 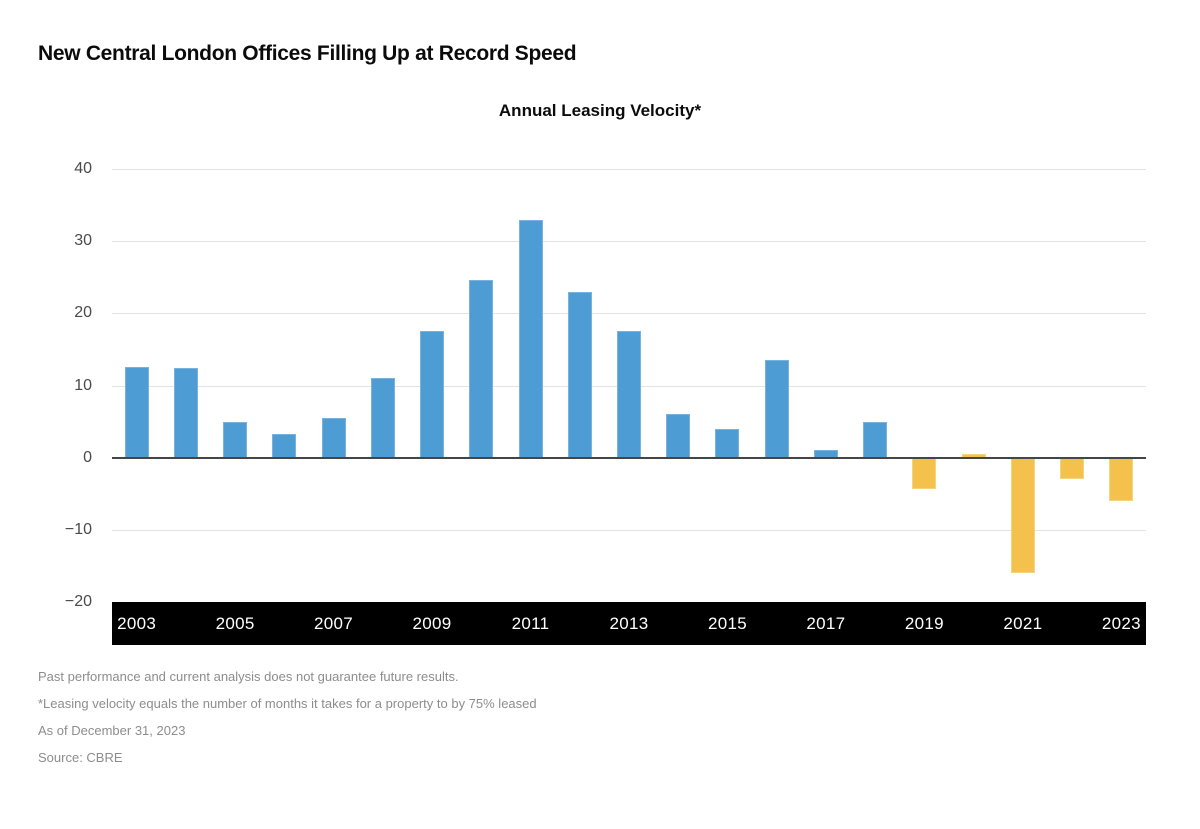 What do you see at coordinates (1022, 515) in the screenshot?
I see `bar-2021` at bounding box center [1022, 515].